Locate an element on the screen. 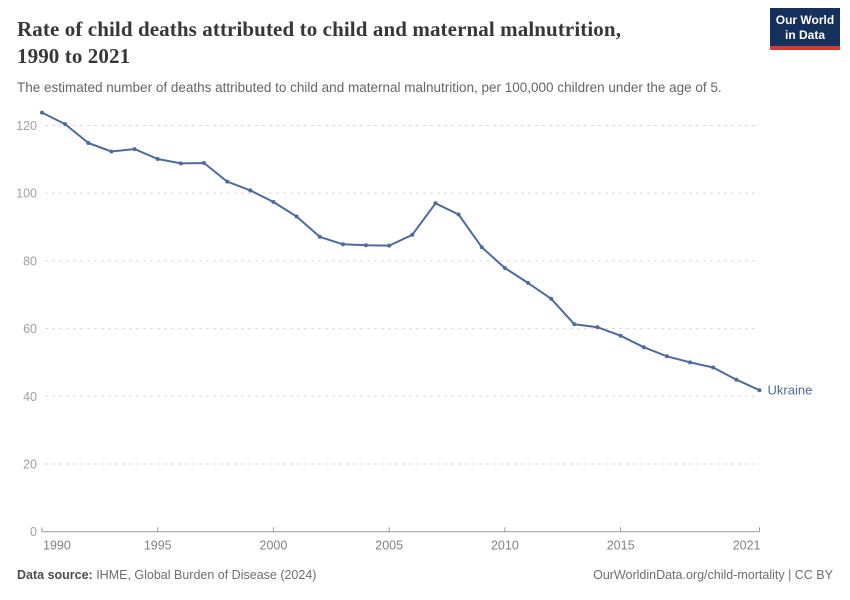 The image size is (850, 600). x-axis-label: 2000 is located at coordinates (274, 546).